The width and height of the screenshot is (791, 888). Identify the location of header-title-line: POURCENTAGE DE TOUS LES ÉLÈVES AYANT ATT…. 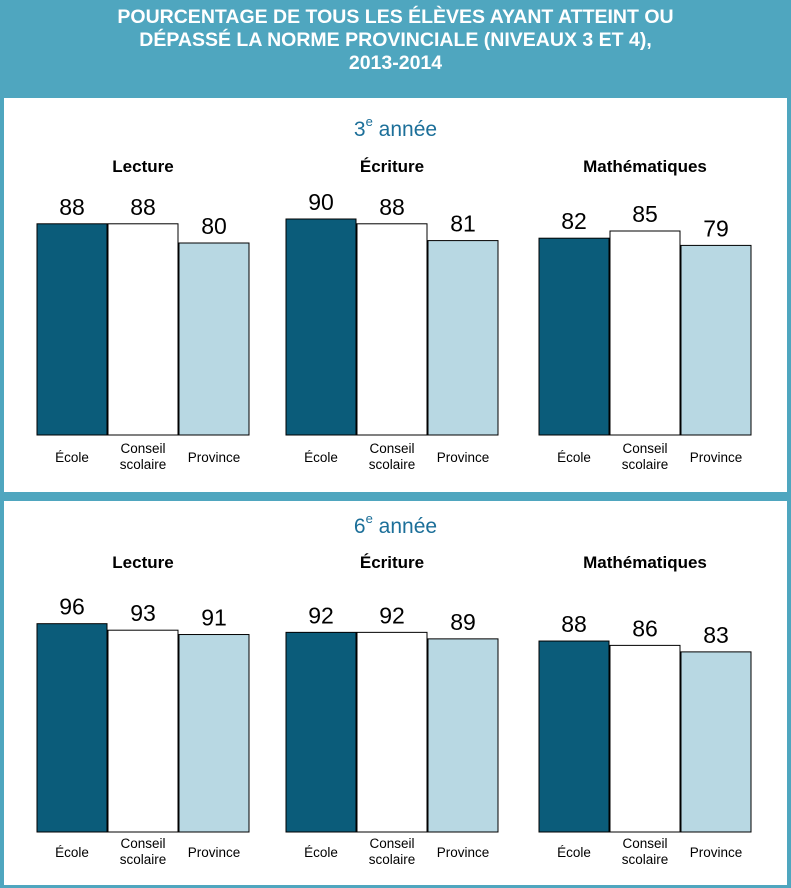
(395, 17).